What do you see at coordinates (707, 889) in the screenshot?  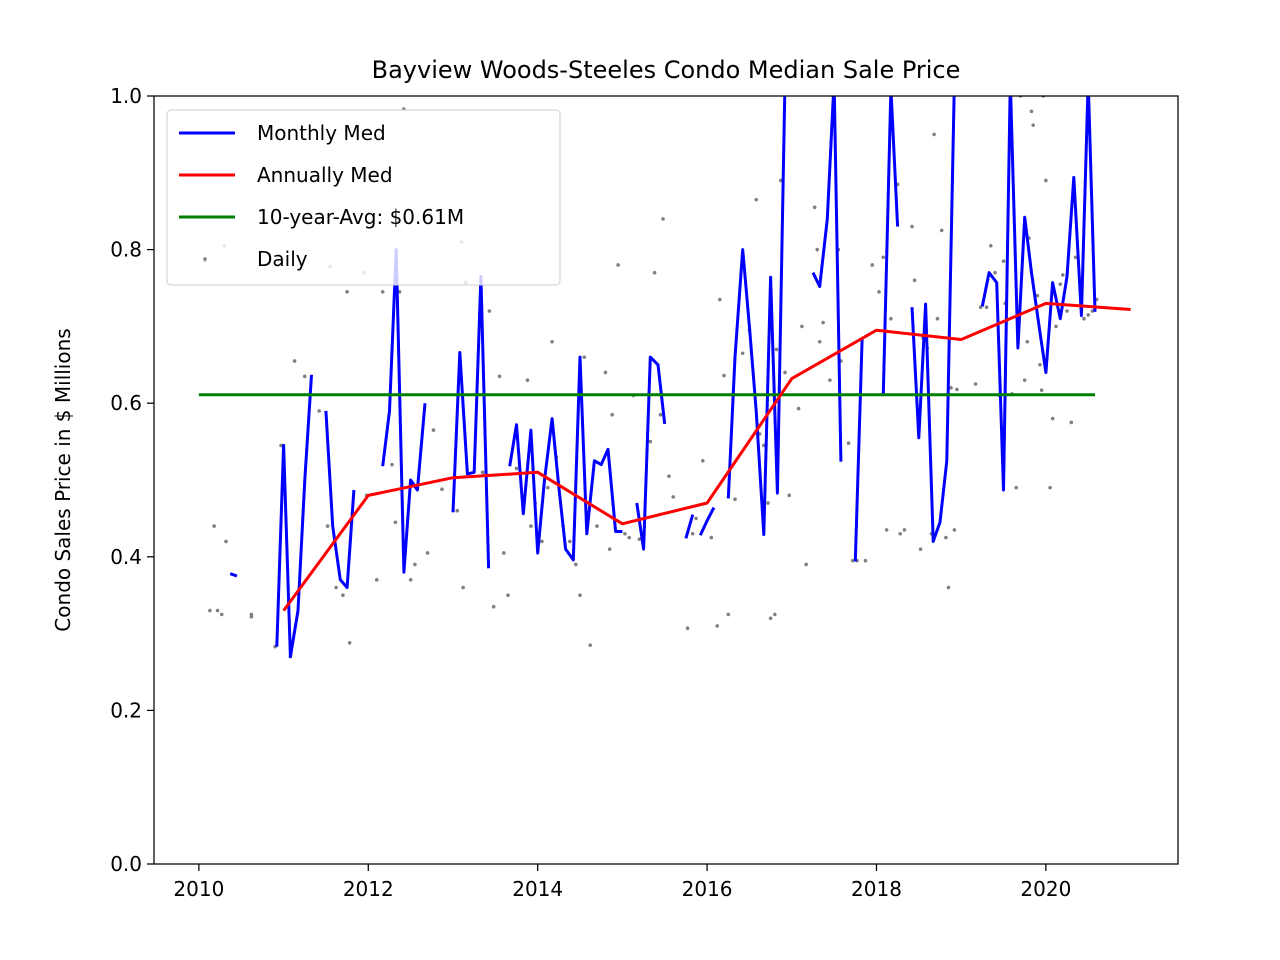 I see `x-tick-label: 2016` at bounding box center [707, 889].